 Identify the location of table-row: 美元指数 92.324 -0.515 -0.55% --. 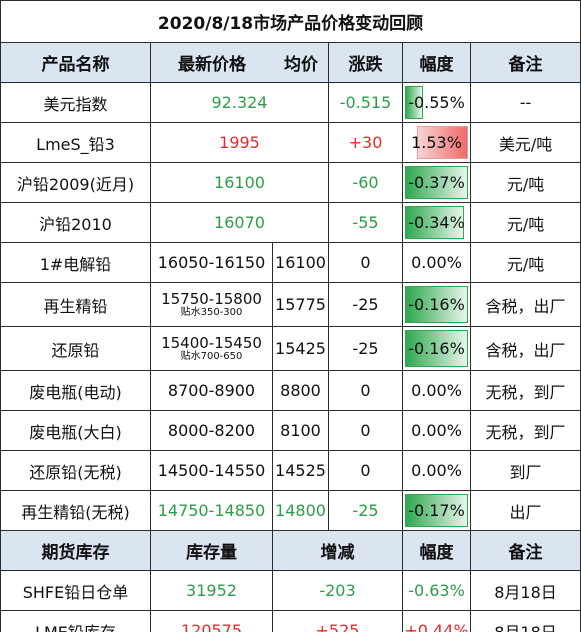
(290, 102).